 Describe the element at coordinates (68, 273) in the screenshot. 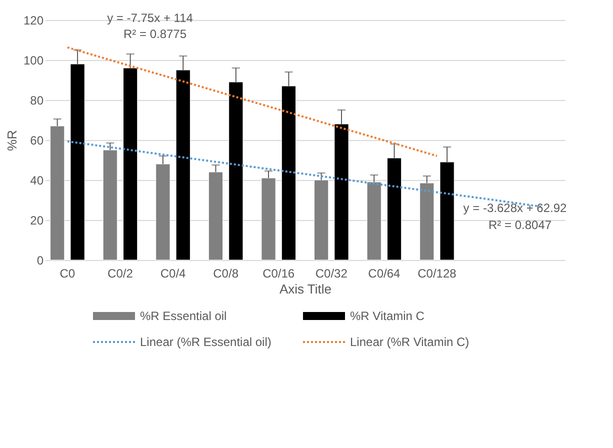

I see `x-tick-label: C0` at that location.